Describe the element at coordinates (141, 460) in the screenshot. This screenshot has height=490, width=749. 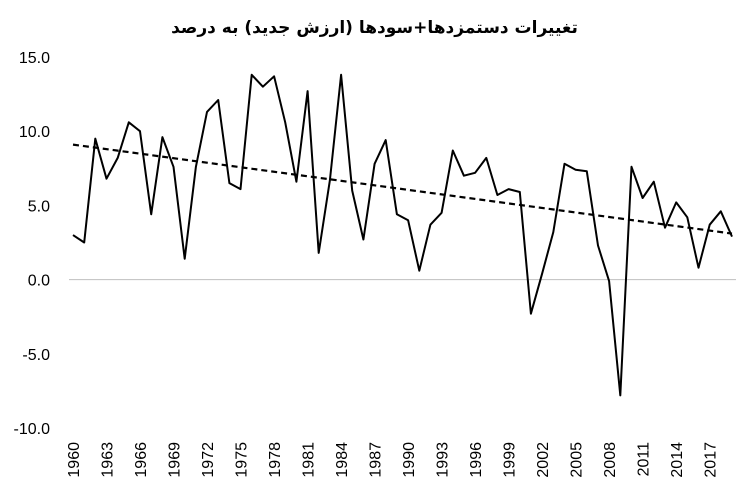
I see `x-tick-label: 1966` at that location.